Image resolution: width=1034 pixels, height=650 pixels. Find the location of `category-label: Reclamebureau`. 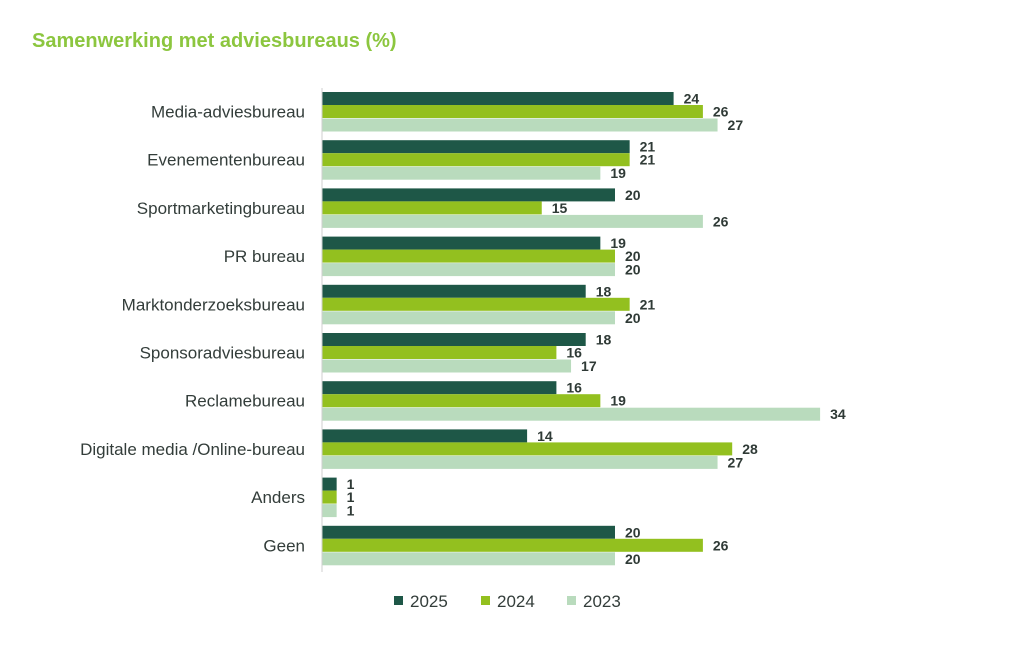

category-label: Reclamebureau is located at coordinates (245, 401).